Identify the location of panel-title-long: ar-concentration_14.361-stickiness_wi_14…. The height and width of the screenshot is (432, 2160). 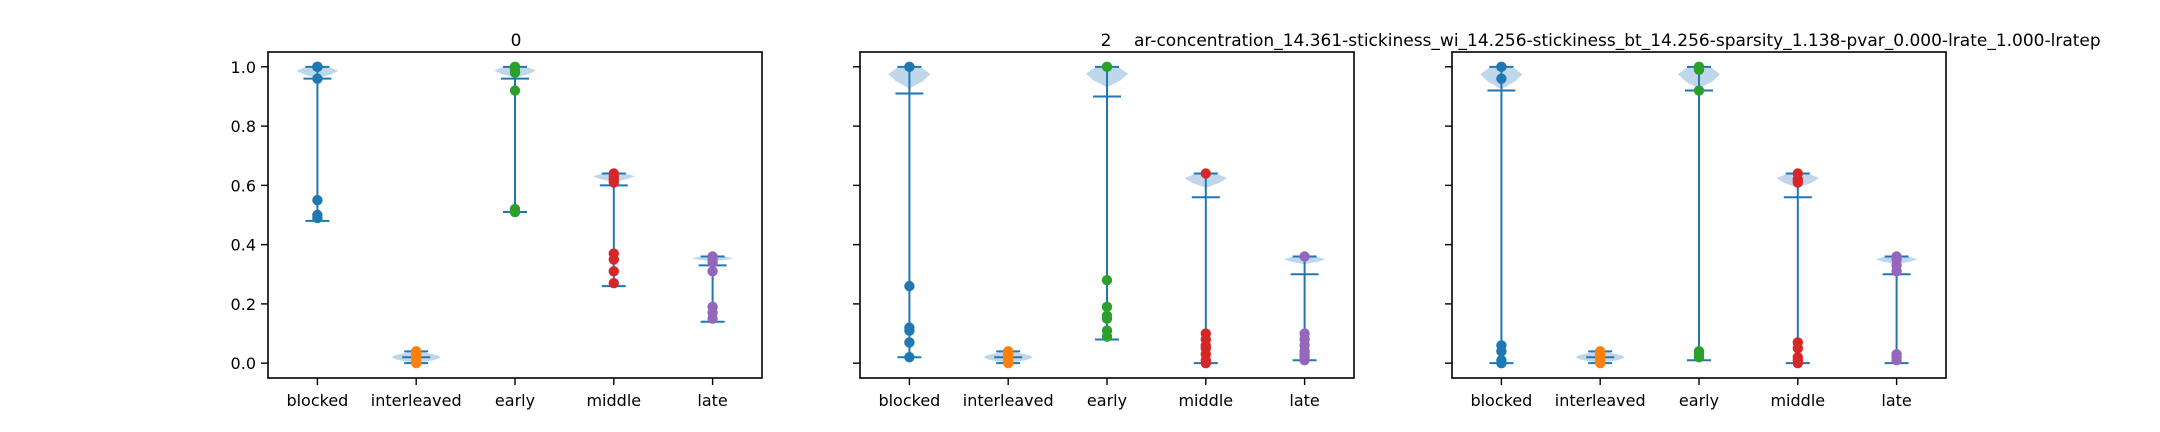
(1617, 41).